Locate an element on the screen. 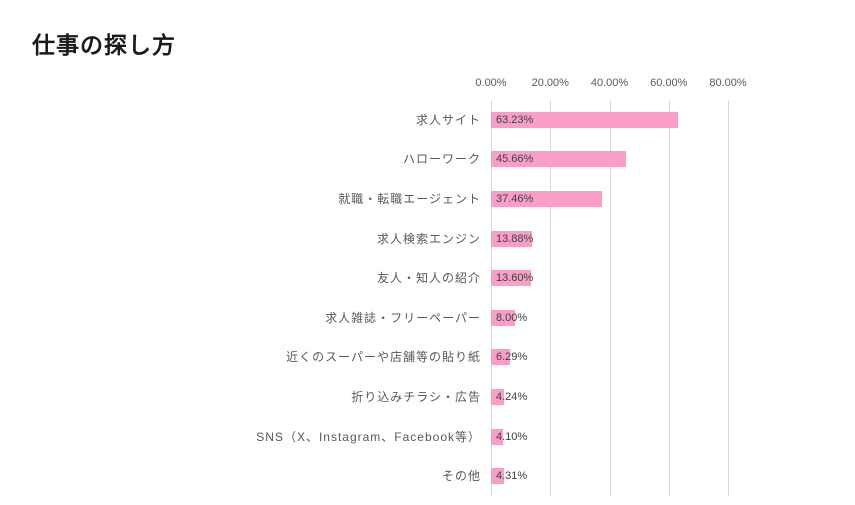 The height and width of the screenshot is (505, 855). category-label: 近くのスーパーや店舗等の貼り紙 is located at coordinates (383, 357).